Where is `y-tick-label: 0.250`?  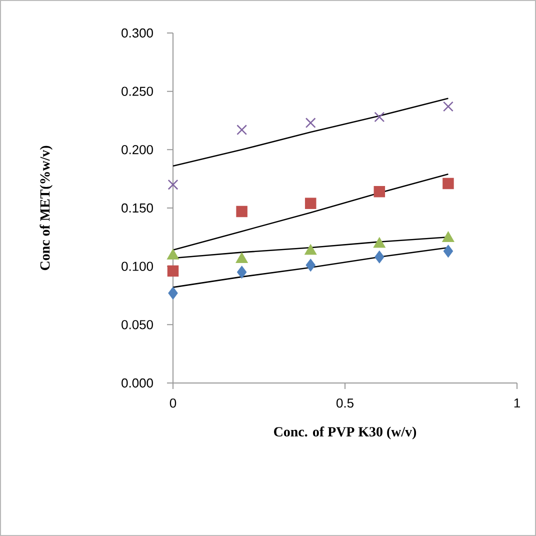
y-tick-label: 0.250 is located at coordinates (137, 91).